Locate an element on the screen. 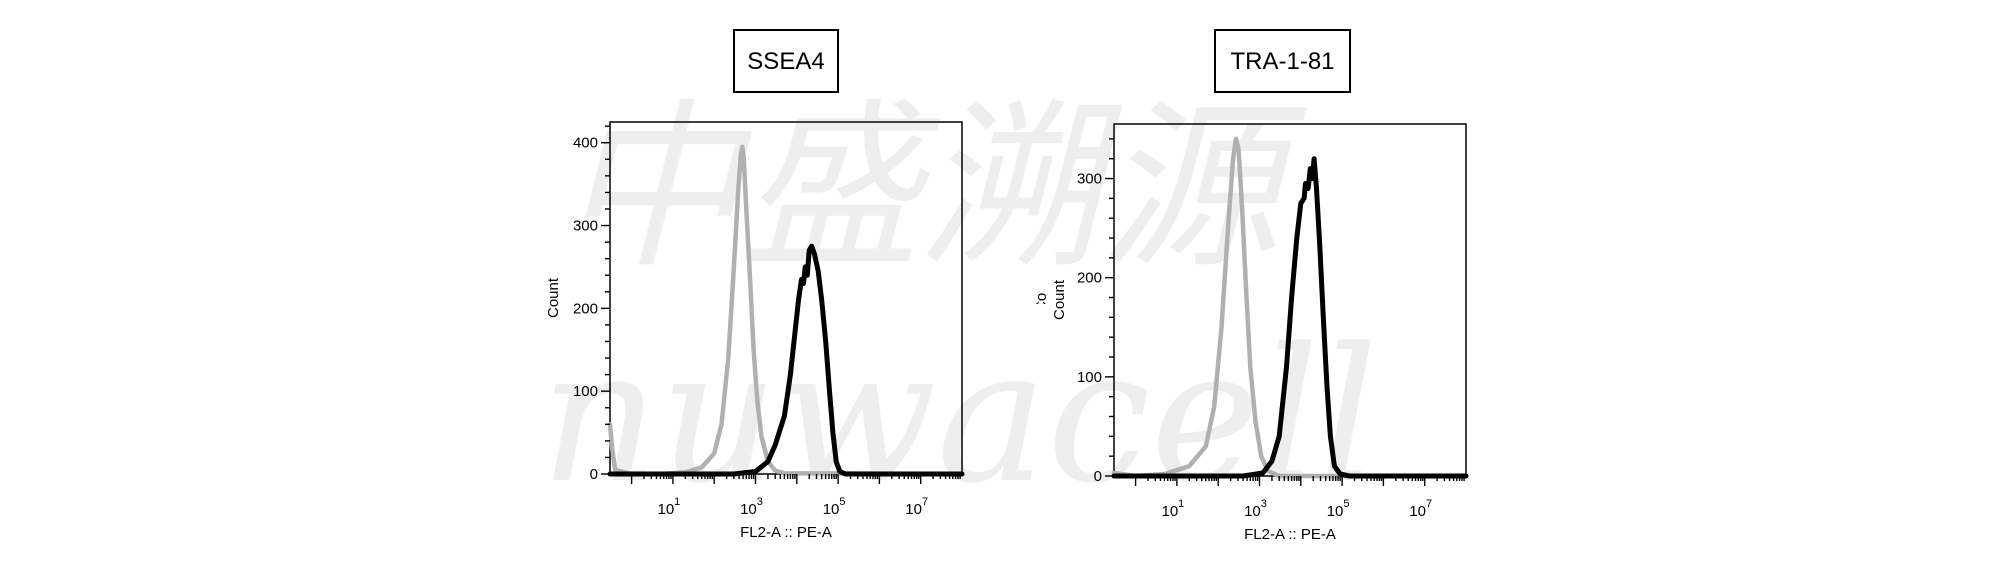 The width and height of the screenshot is (2002, 574). y-axis-title-clipped: Count is located at coordinates (1041, 291).